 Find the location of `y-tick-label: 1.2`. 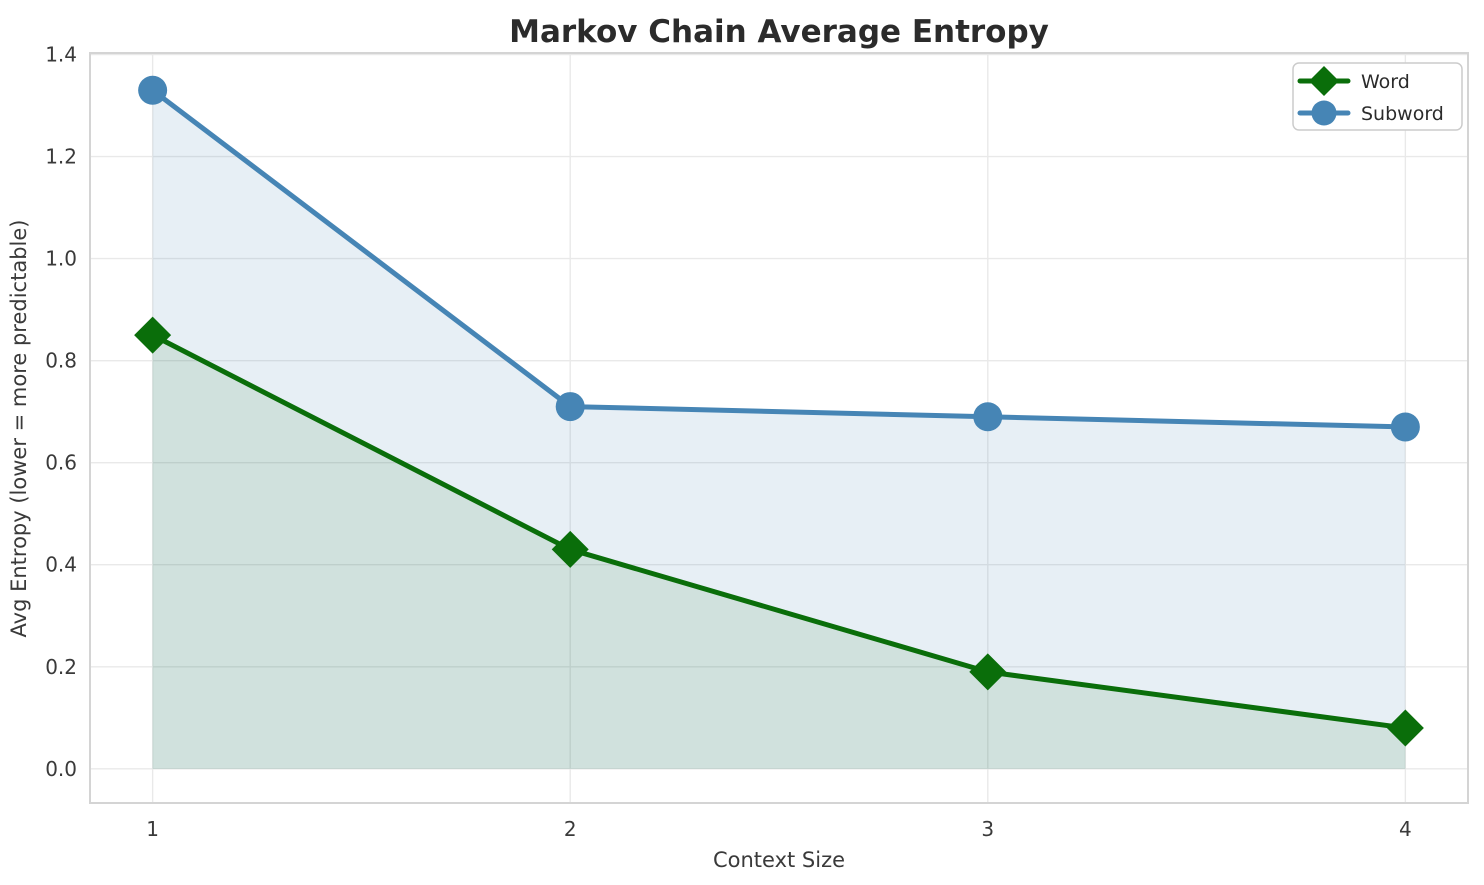

y-tick-label: 1.2 is located at coordinates (61, 157).